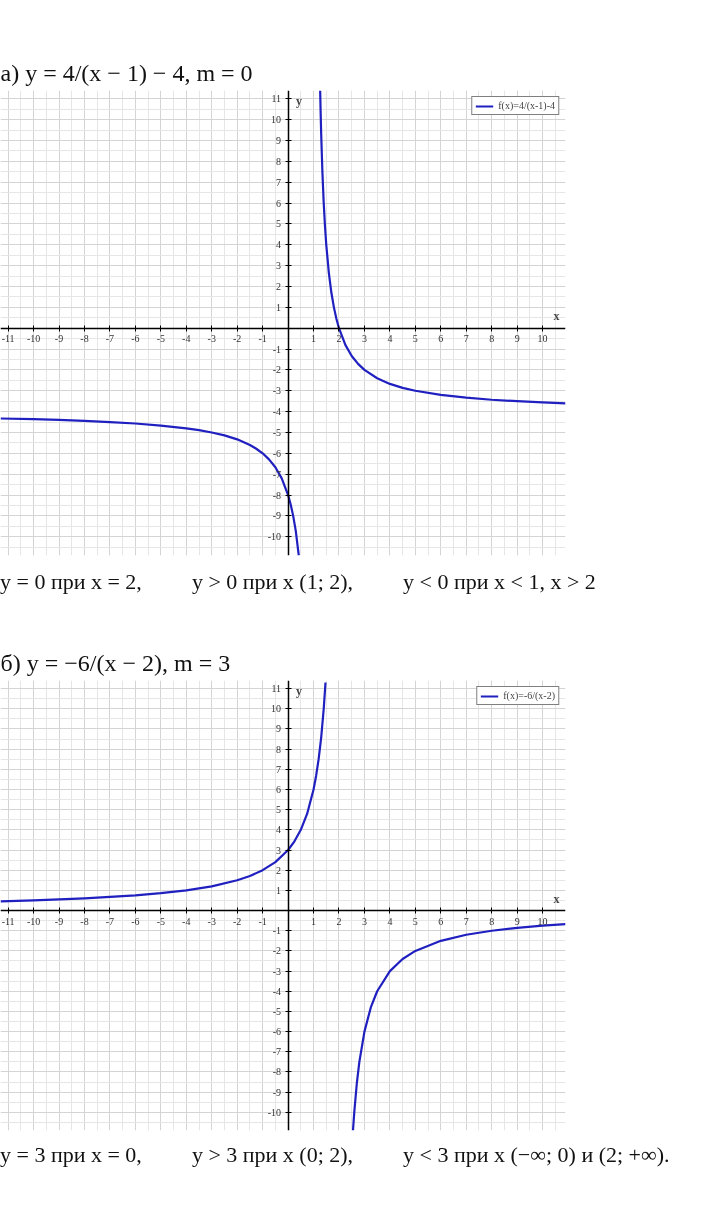  Describe the element at coordinates (529, 695) in the screenshot. I see `legend-label: f(x)=-6/(x-2)` at that location.